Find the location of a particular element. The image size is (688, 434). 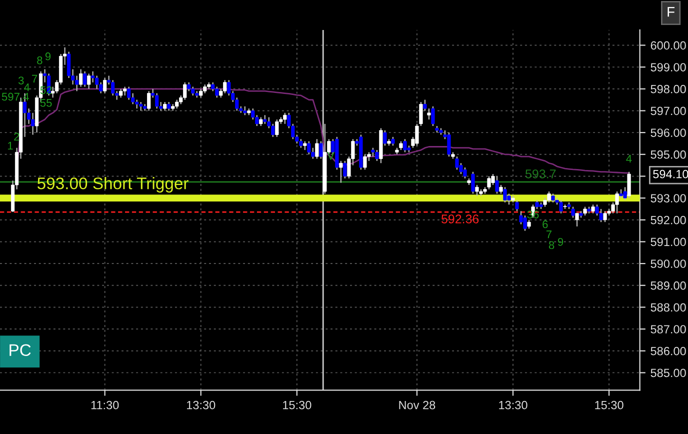

y-tick-label: 587.00 is located at coordinates (668, 329).